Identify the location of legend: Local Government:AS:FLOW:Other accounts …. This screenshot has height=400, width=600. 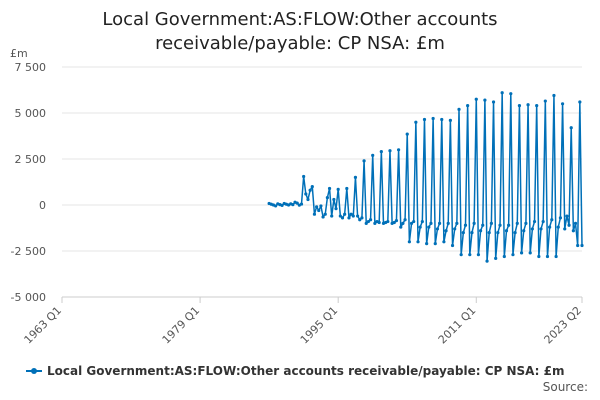
(295, 371).